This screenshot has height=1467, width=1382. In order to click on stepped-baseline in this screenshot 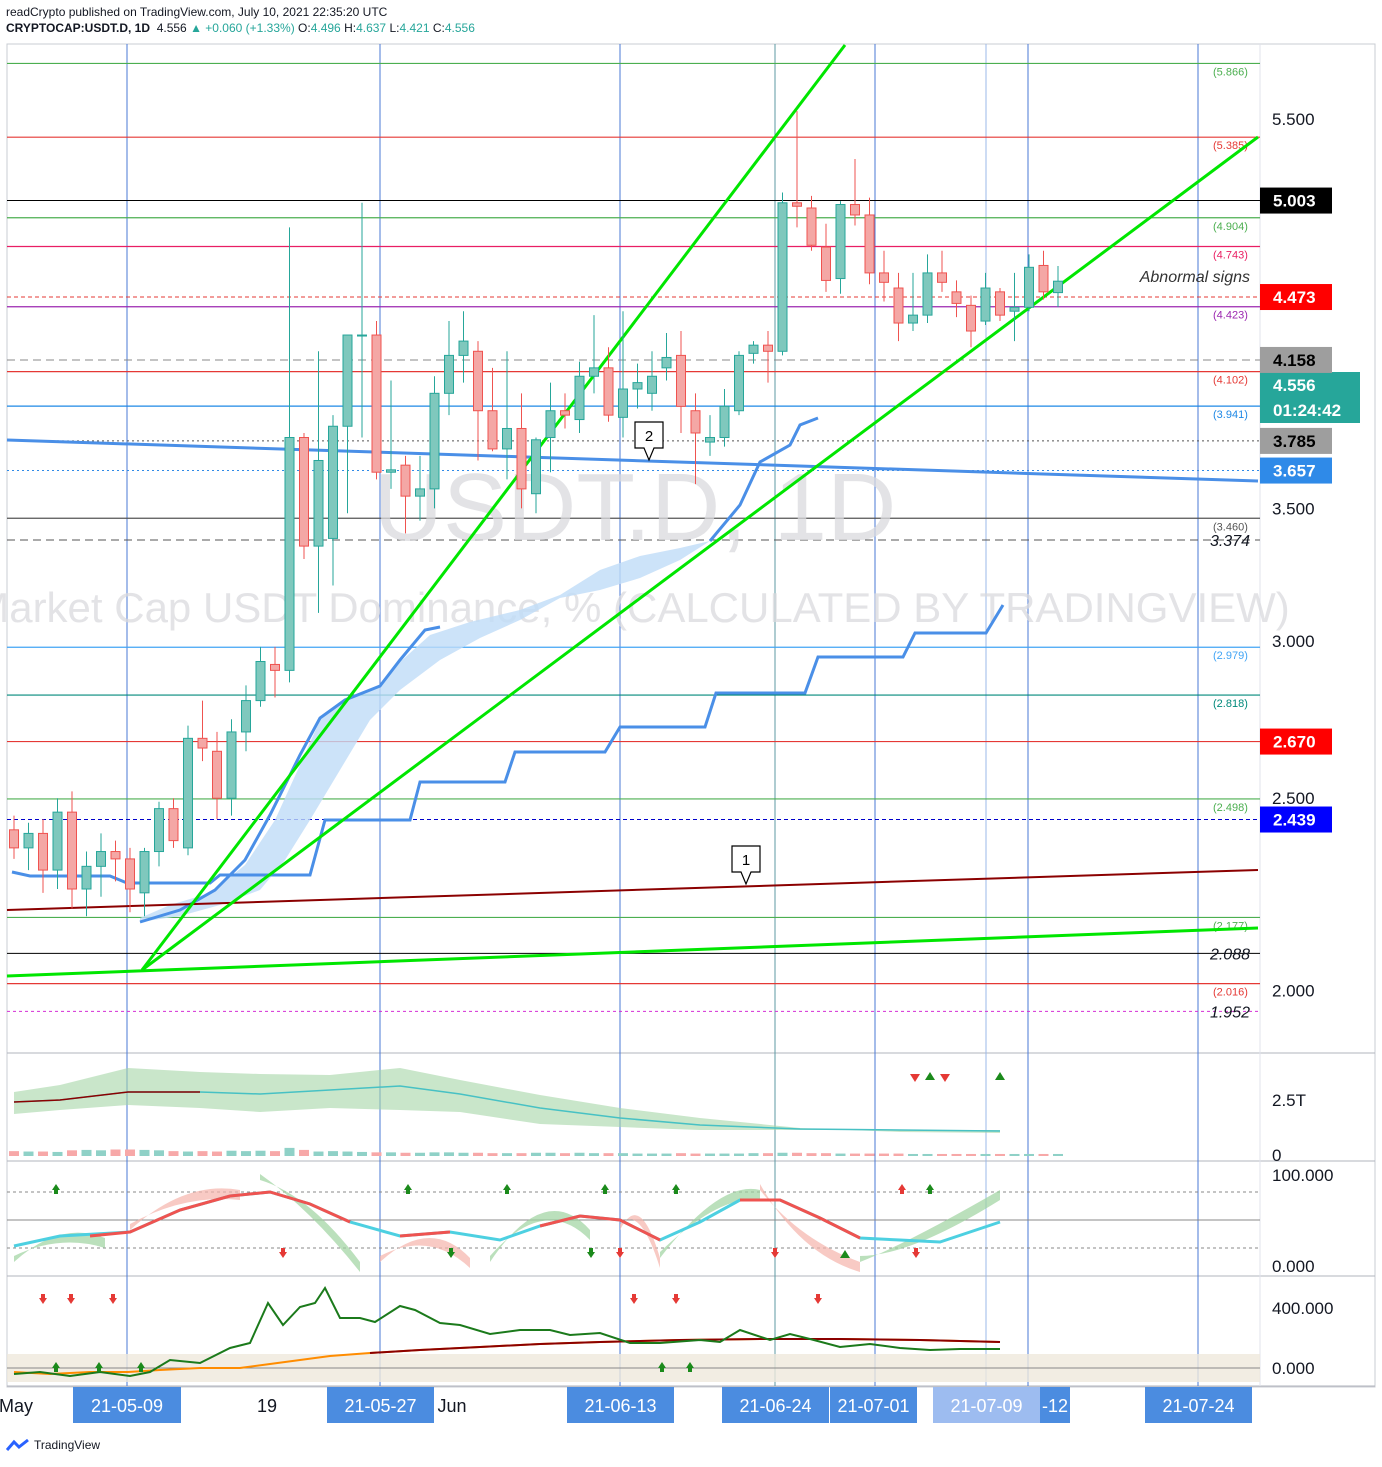, I will do `click(508, 744)`.